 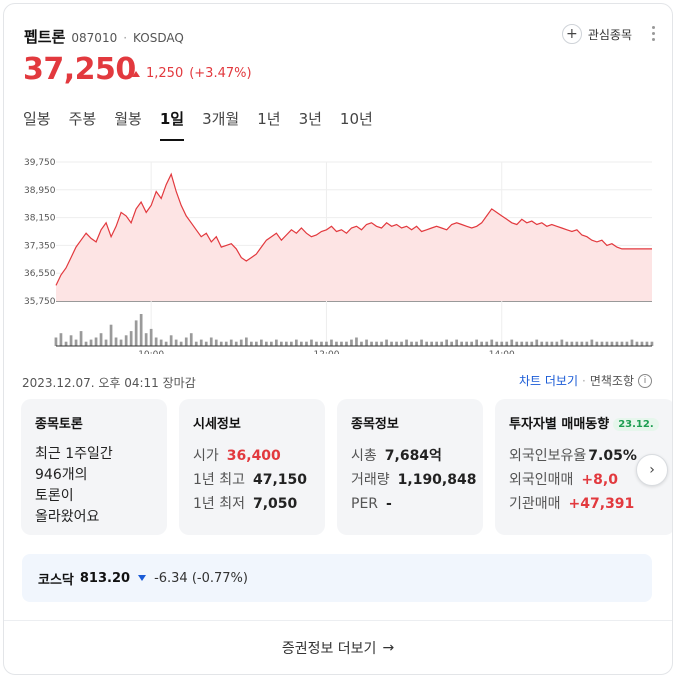 I want to click on tab-3month: 3개월, so click(x=221, y=119).